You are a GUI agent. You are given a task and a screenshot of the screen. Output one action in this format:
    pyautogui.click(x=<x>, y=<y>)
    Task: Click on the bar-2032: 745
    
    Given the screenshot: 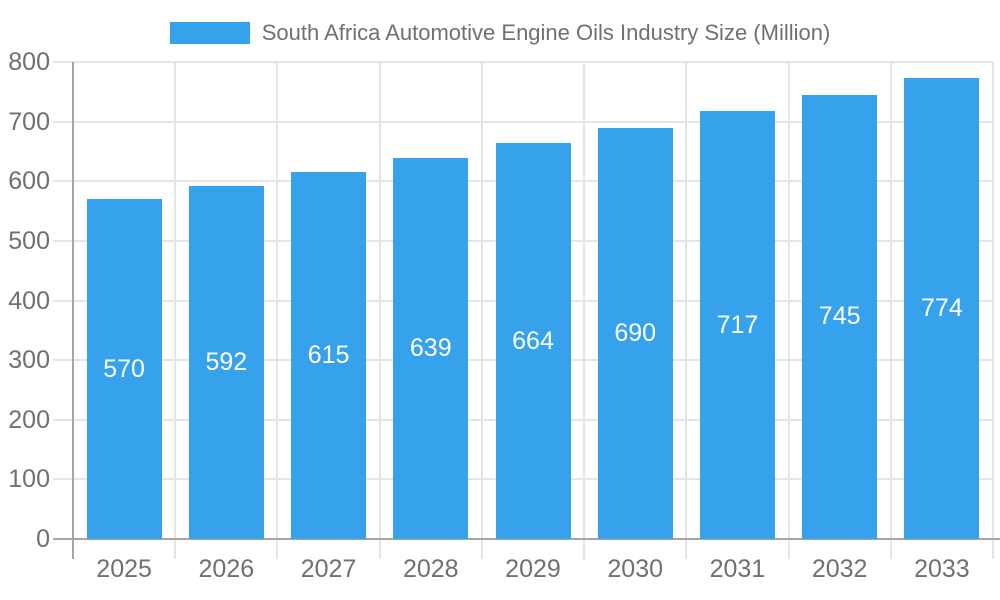 What is the action you would take?
    pyautogui.click(x=840, y=316)
    